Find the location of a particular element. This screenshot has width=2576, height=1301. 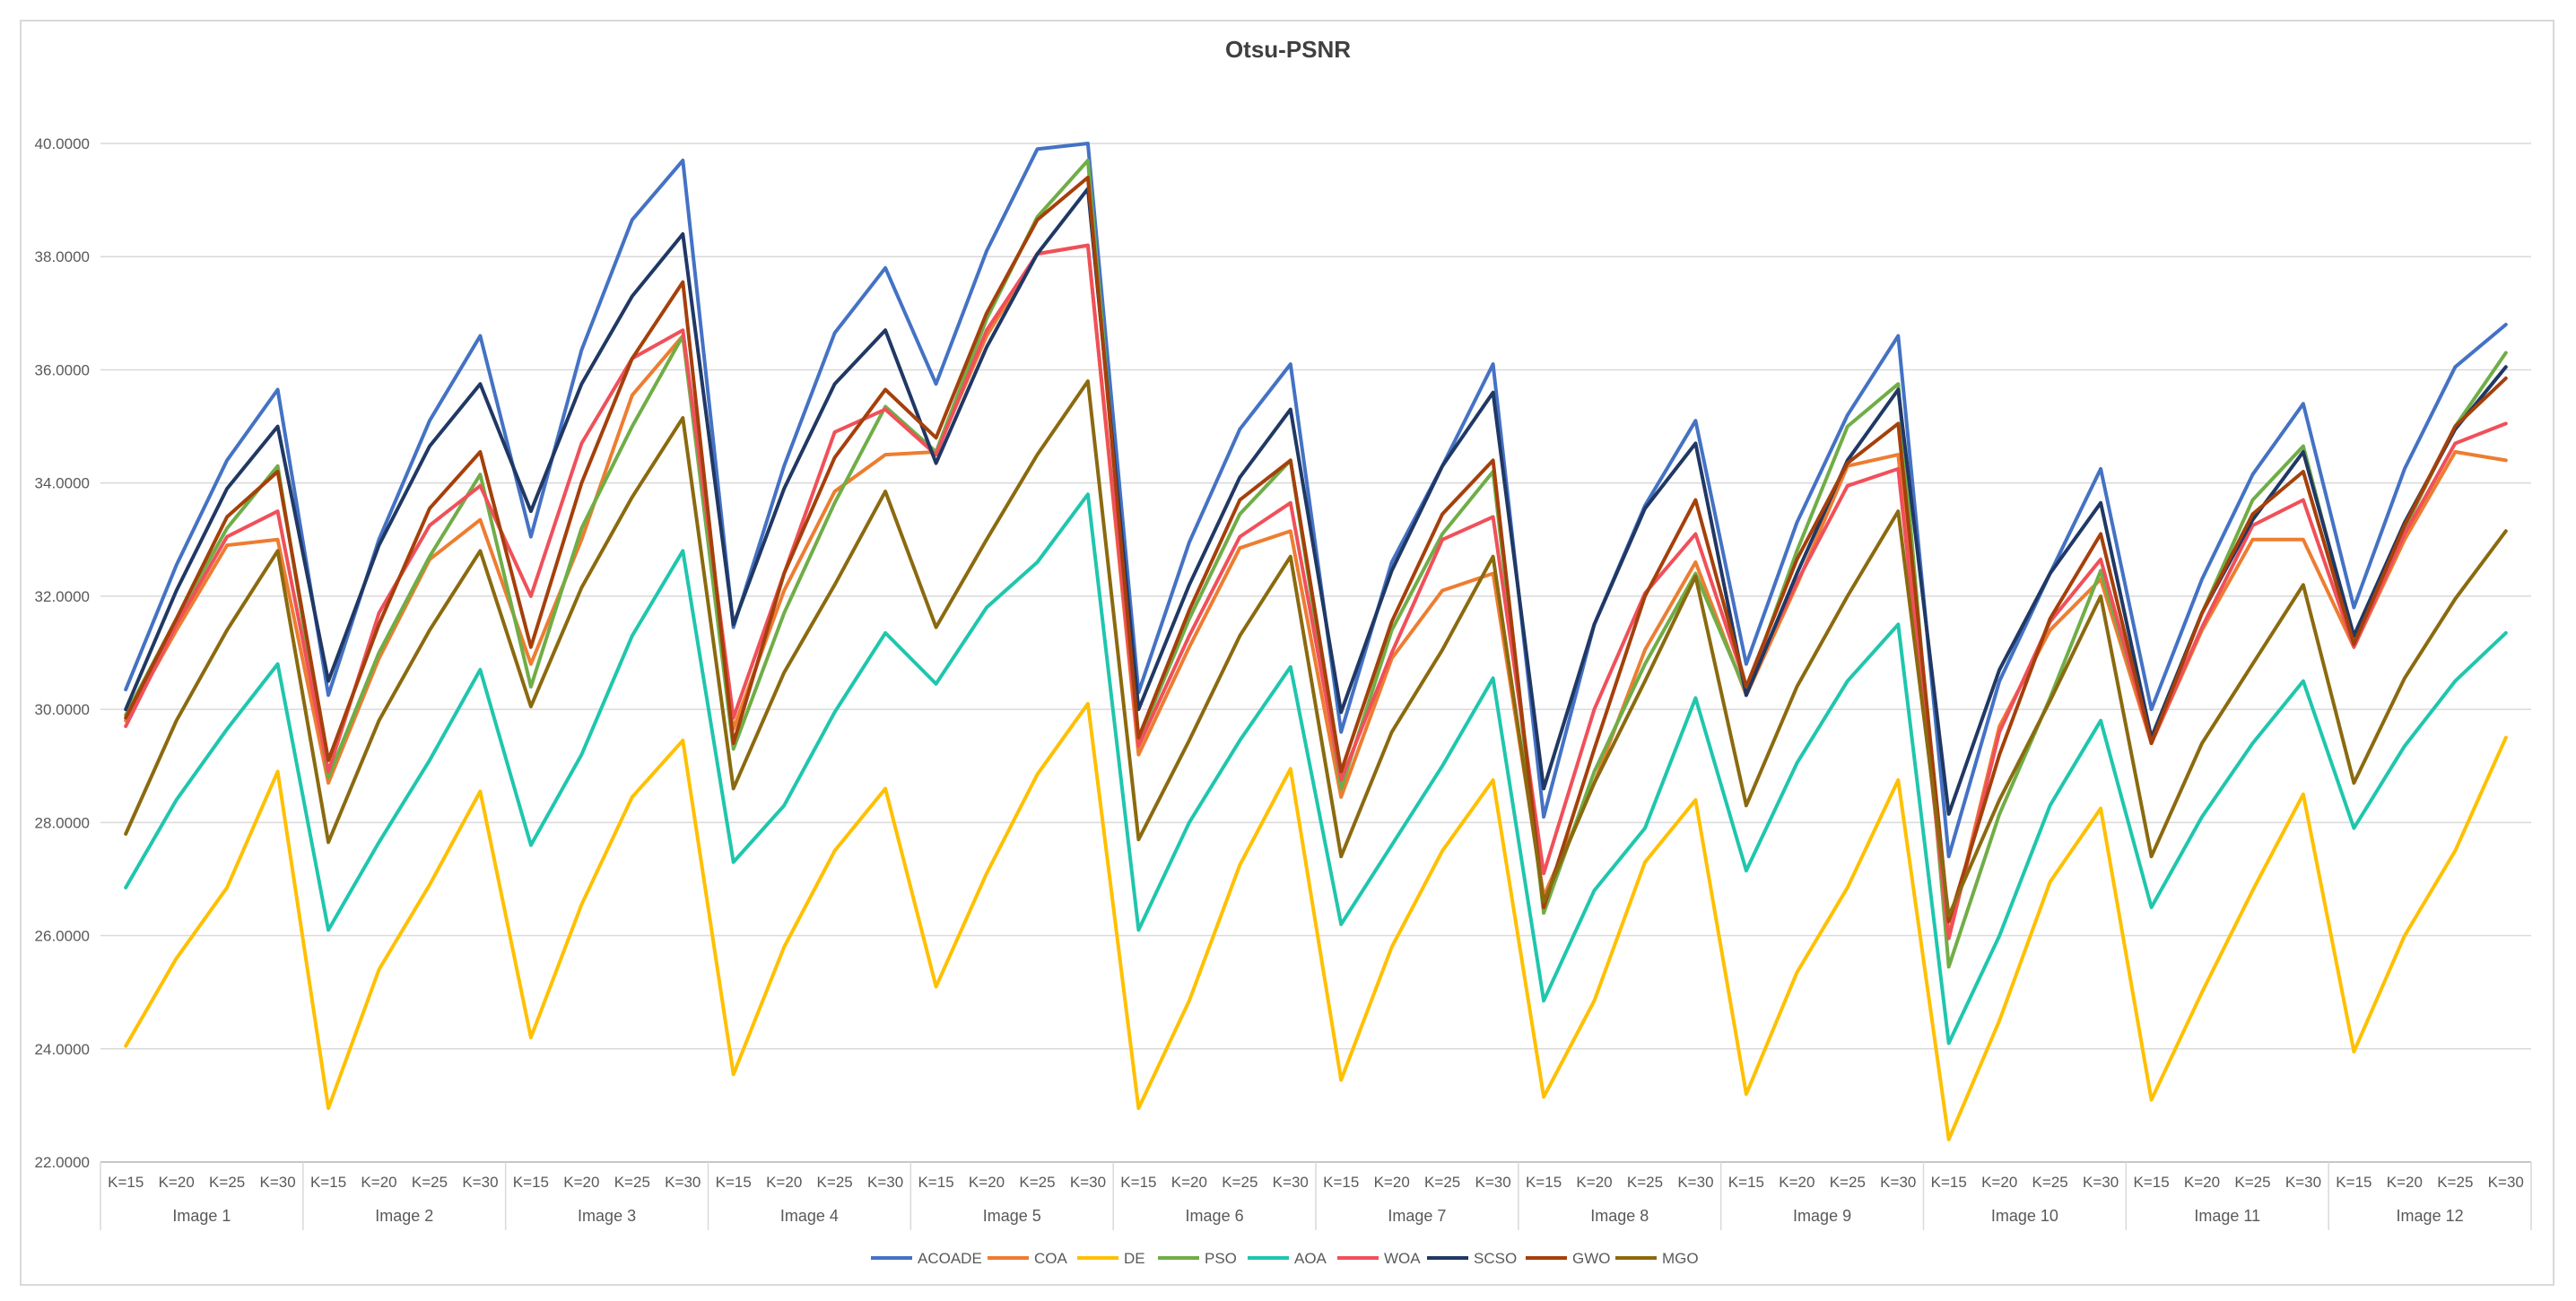

x-group-label: Image 8 is located at coordinates (1619, 1216).